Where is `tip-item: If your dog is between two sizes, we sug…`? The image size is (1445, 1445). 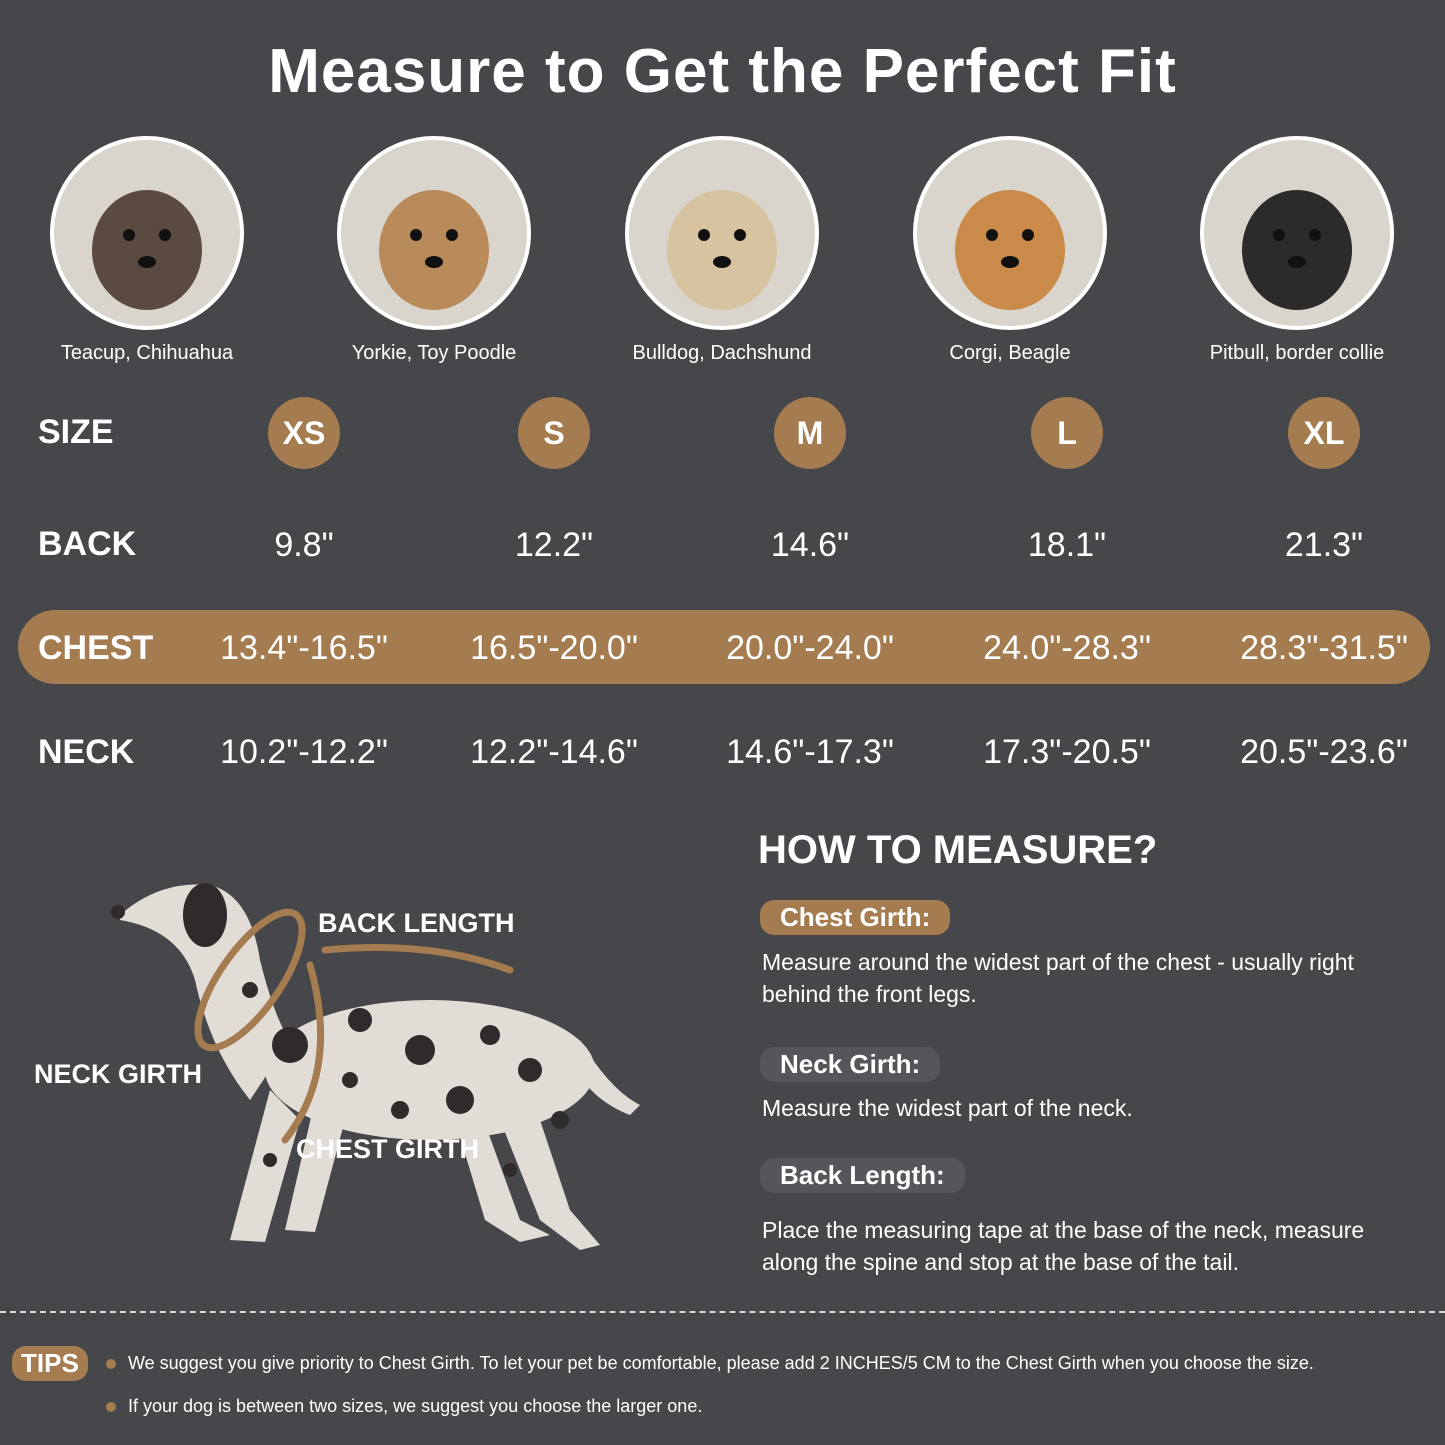 tip-item: If your dog is between two sizes, we sug… is located at coordinates (404, 1406).